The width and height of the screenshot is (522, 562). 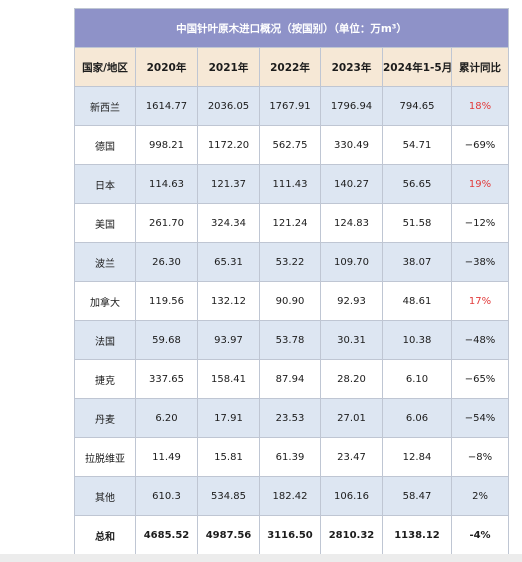 What do you see at coordinates (166, 67) in the screenshot?
I see `col-header-2020: 2020年` at bounding box center [166, 67].